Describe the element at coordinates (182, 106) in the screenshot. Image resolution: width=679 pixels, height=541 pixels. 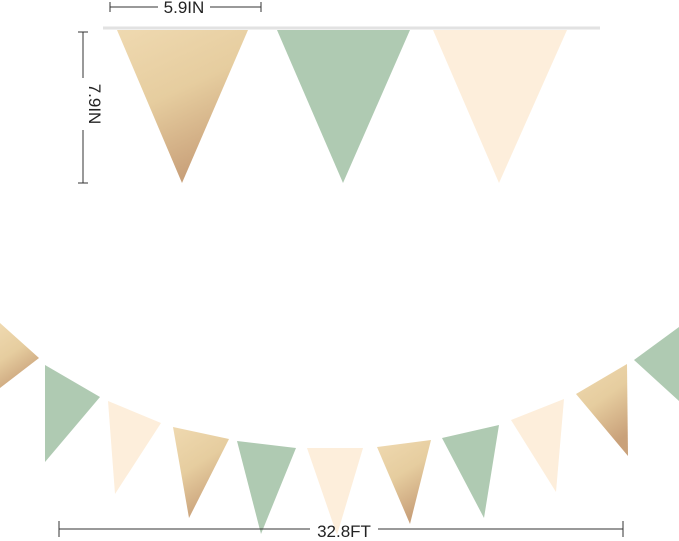
I see `top-flag-gold` at that location.